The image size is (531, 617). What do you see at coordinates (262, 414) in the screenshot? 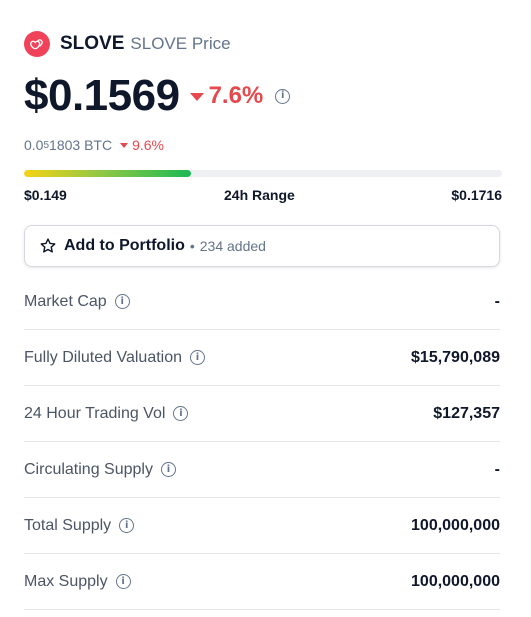
I see `stat-row-trading-volume: 24 Hour Trading Vol i $127,357` at bounding box center [262, 414].